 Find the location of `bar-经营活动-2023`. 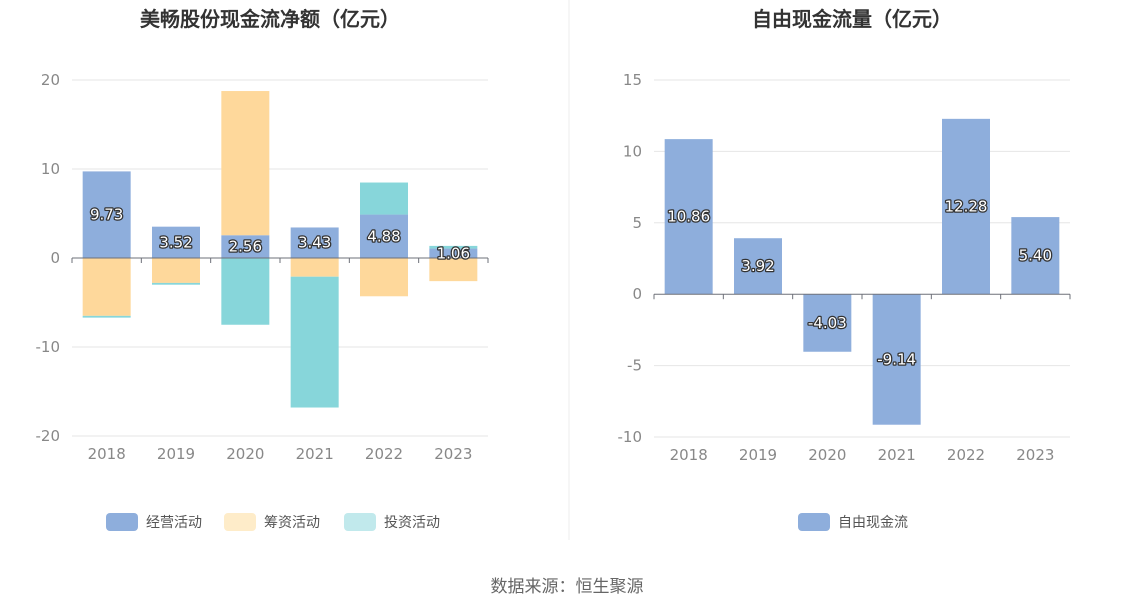

bar-经营活动-2023 is located at coordinates (453, 253).